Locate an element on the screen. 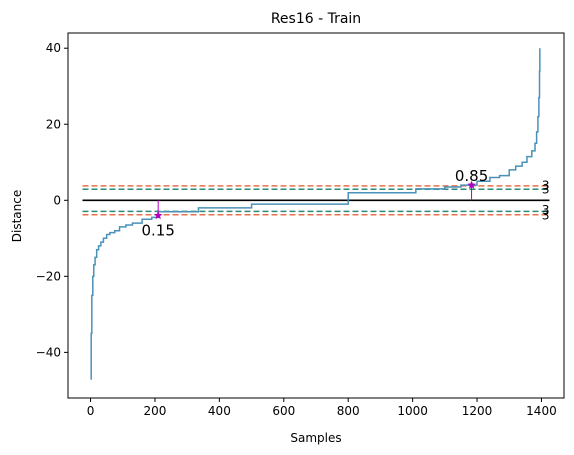 Image resolution: width=574 pixels, height=455 pixels. marker-label-1: 0.85 is located at coordinates (471, 176).